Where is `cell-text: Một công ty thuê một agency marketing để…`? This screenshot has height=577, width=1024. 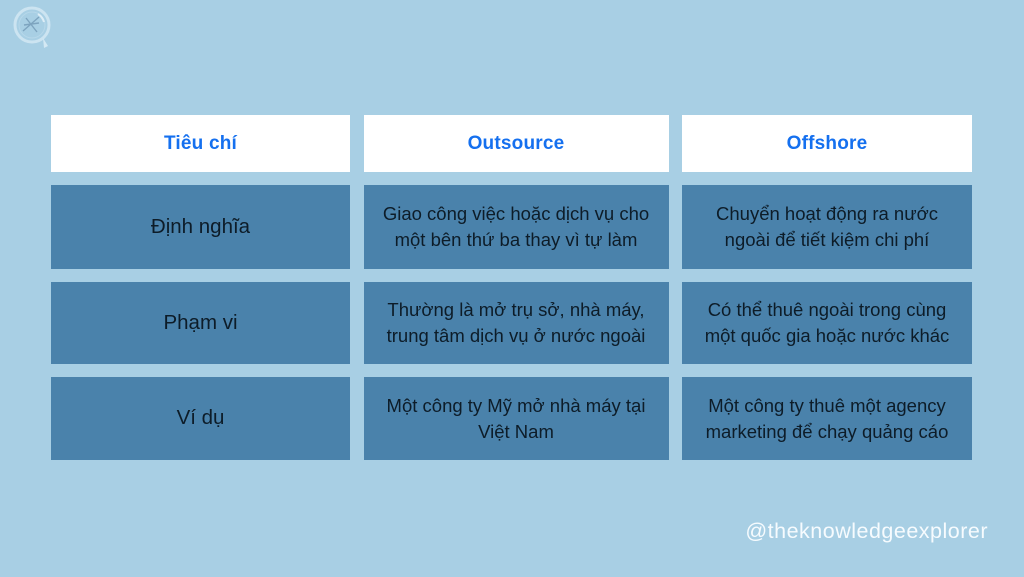
cell-text: Một công ty thuê một agency marketing để… is located at coordinates (827, 418).